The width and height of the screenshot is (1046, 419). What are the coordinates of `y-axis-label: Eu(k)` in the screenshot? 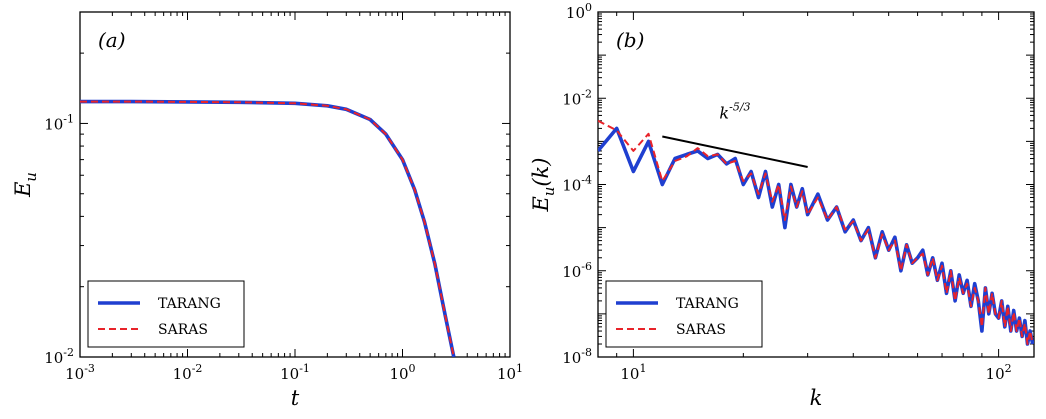 It's located at (543, 185).